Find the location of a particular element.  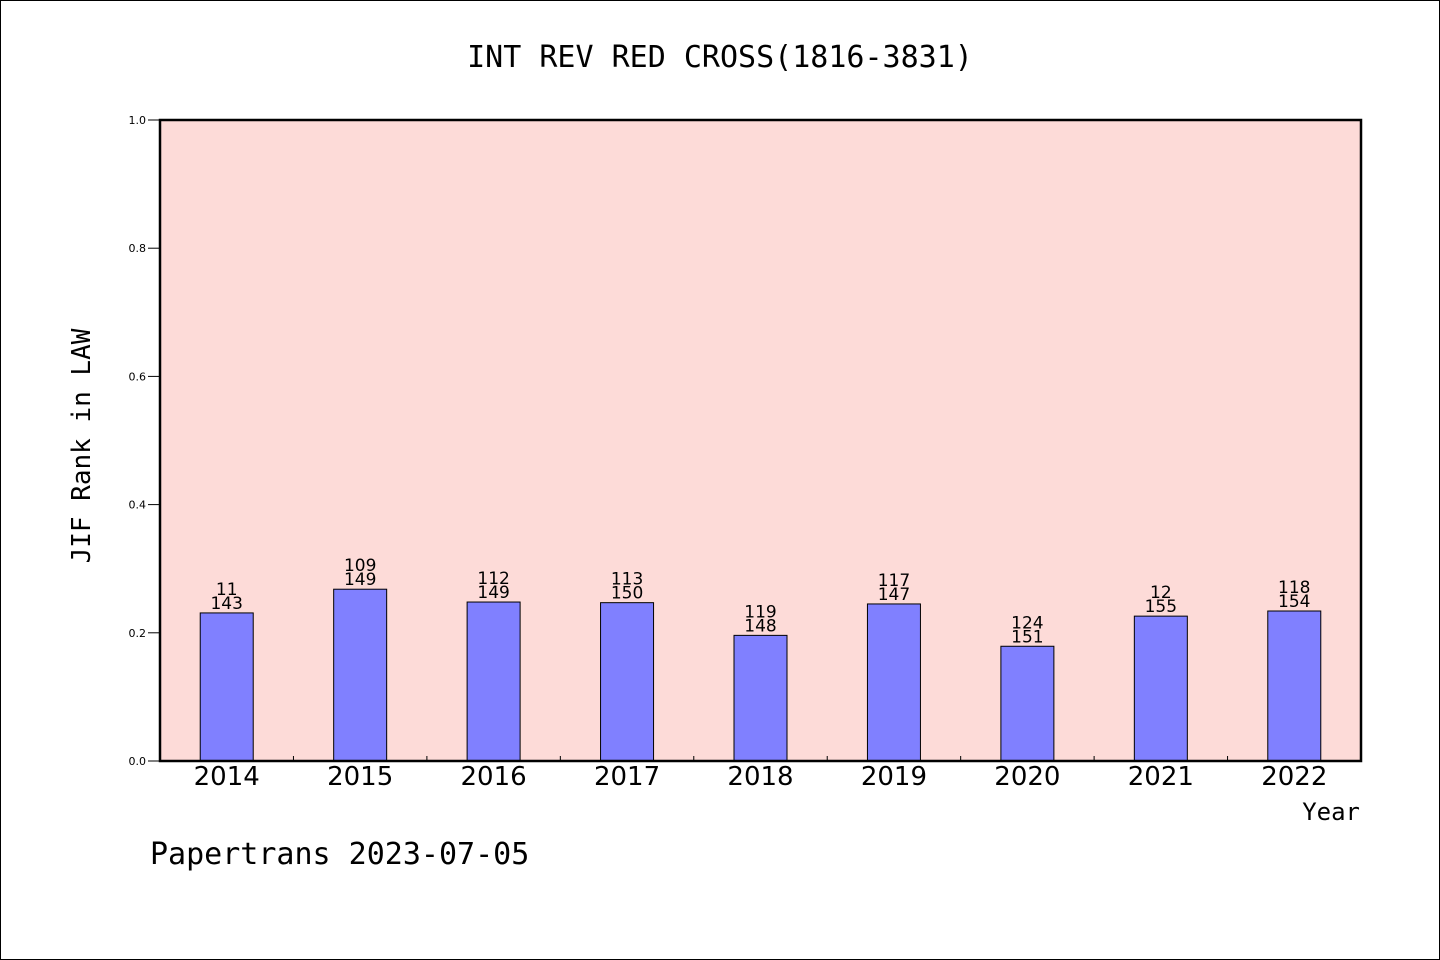

rank-label-2015: 109 is located at coordinates (360, 566).